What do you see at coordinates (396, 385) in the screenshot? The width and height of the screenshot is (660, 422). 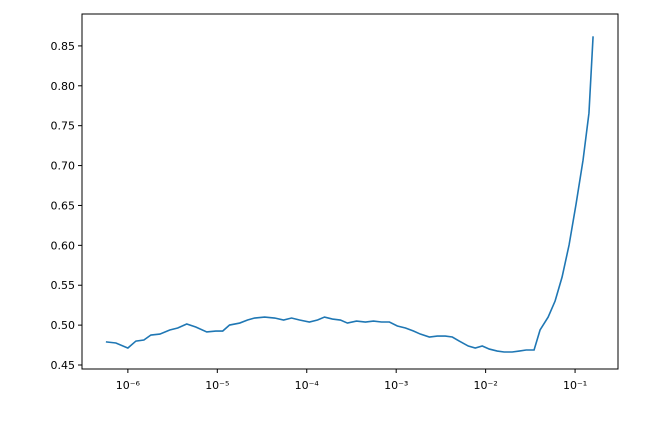 I see `x-tick-label: 10⁻³` at bounding box center [396, 385].